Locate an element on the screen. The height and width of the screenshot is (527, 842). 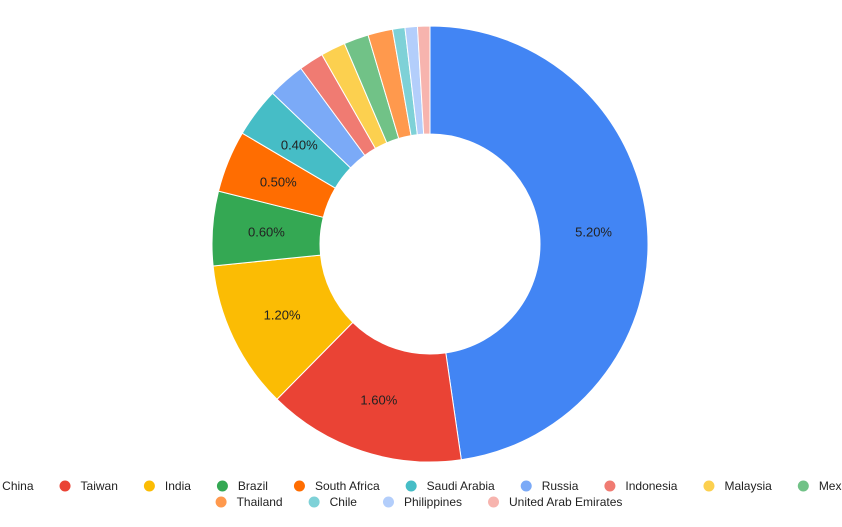
legend-item-taiwan: Taiwan is located at coordinates (88, 486).